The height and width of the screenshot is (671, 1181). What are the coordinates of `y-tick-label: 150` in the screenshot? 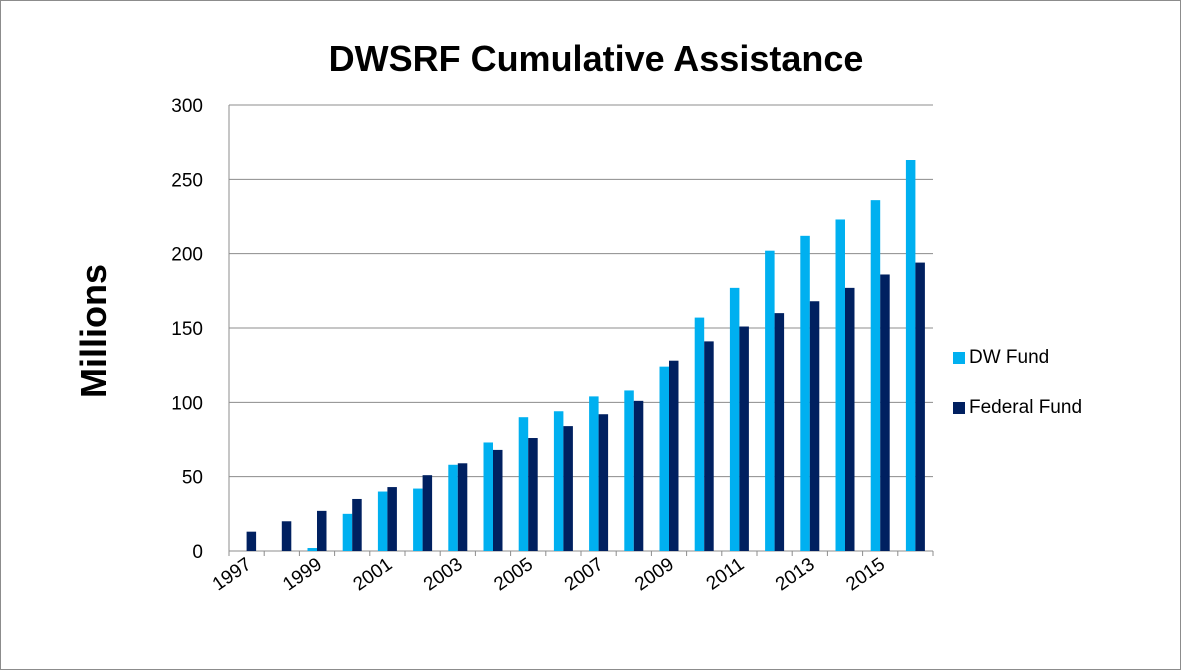 It's located at (187, 329).